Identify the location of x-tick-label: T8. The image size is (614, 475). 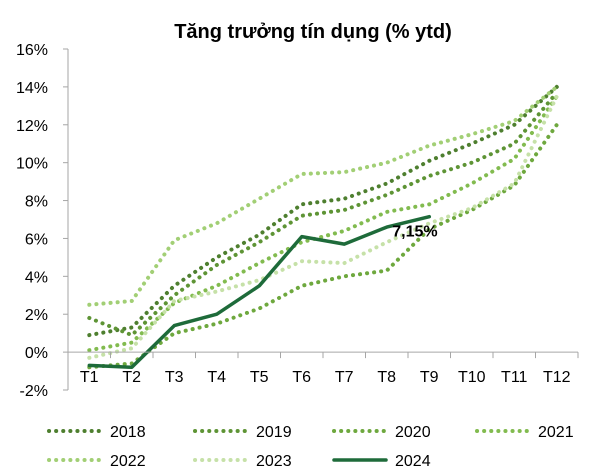
(386, 377).